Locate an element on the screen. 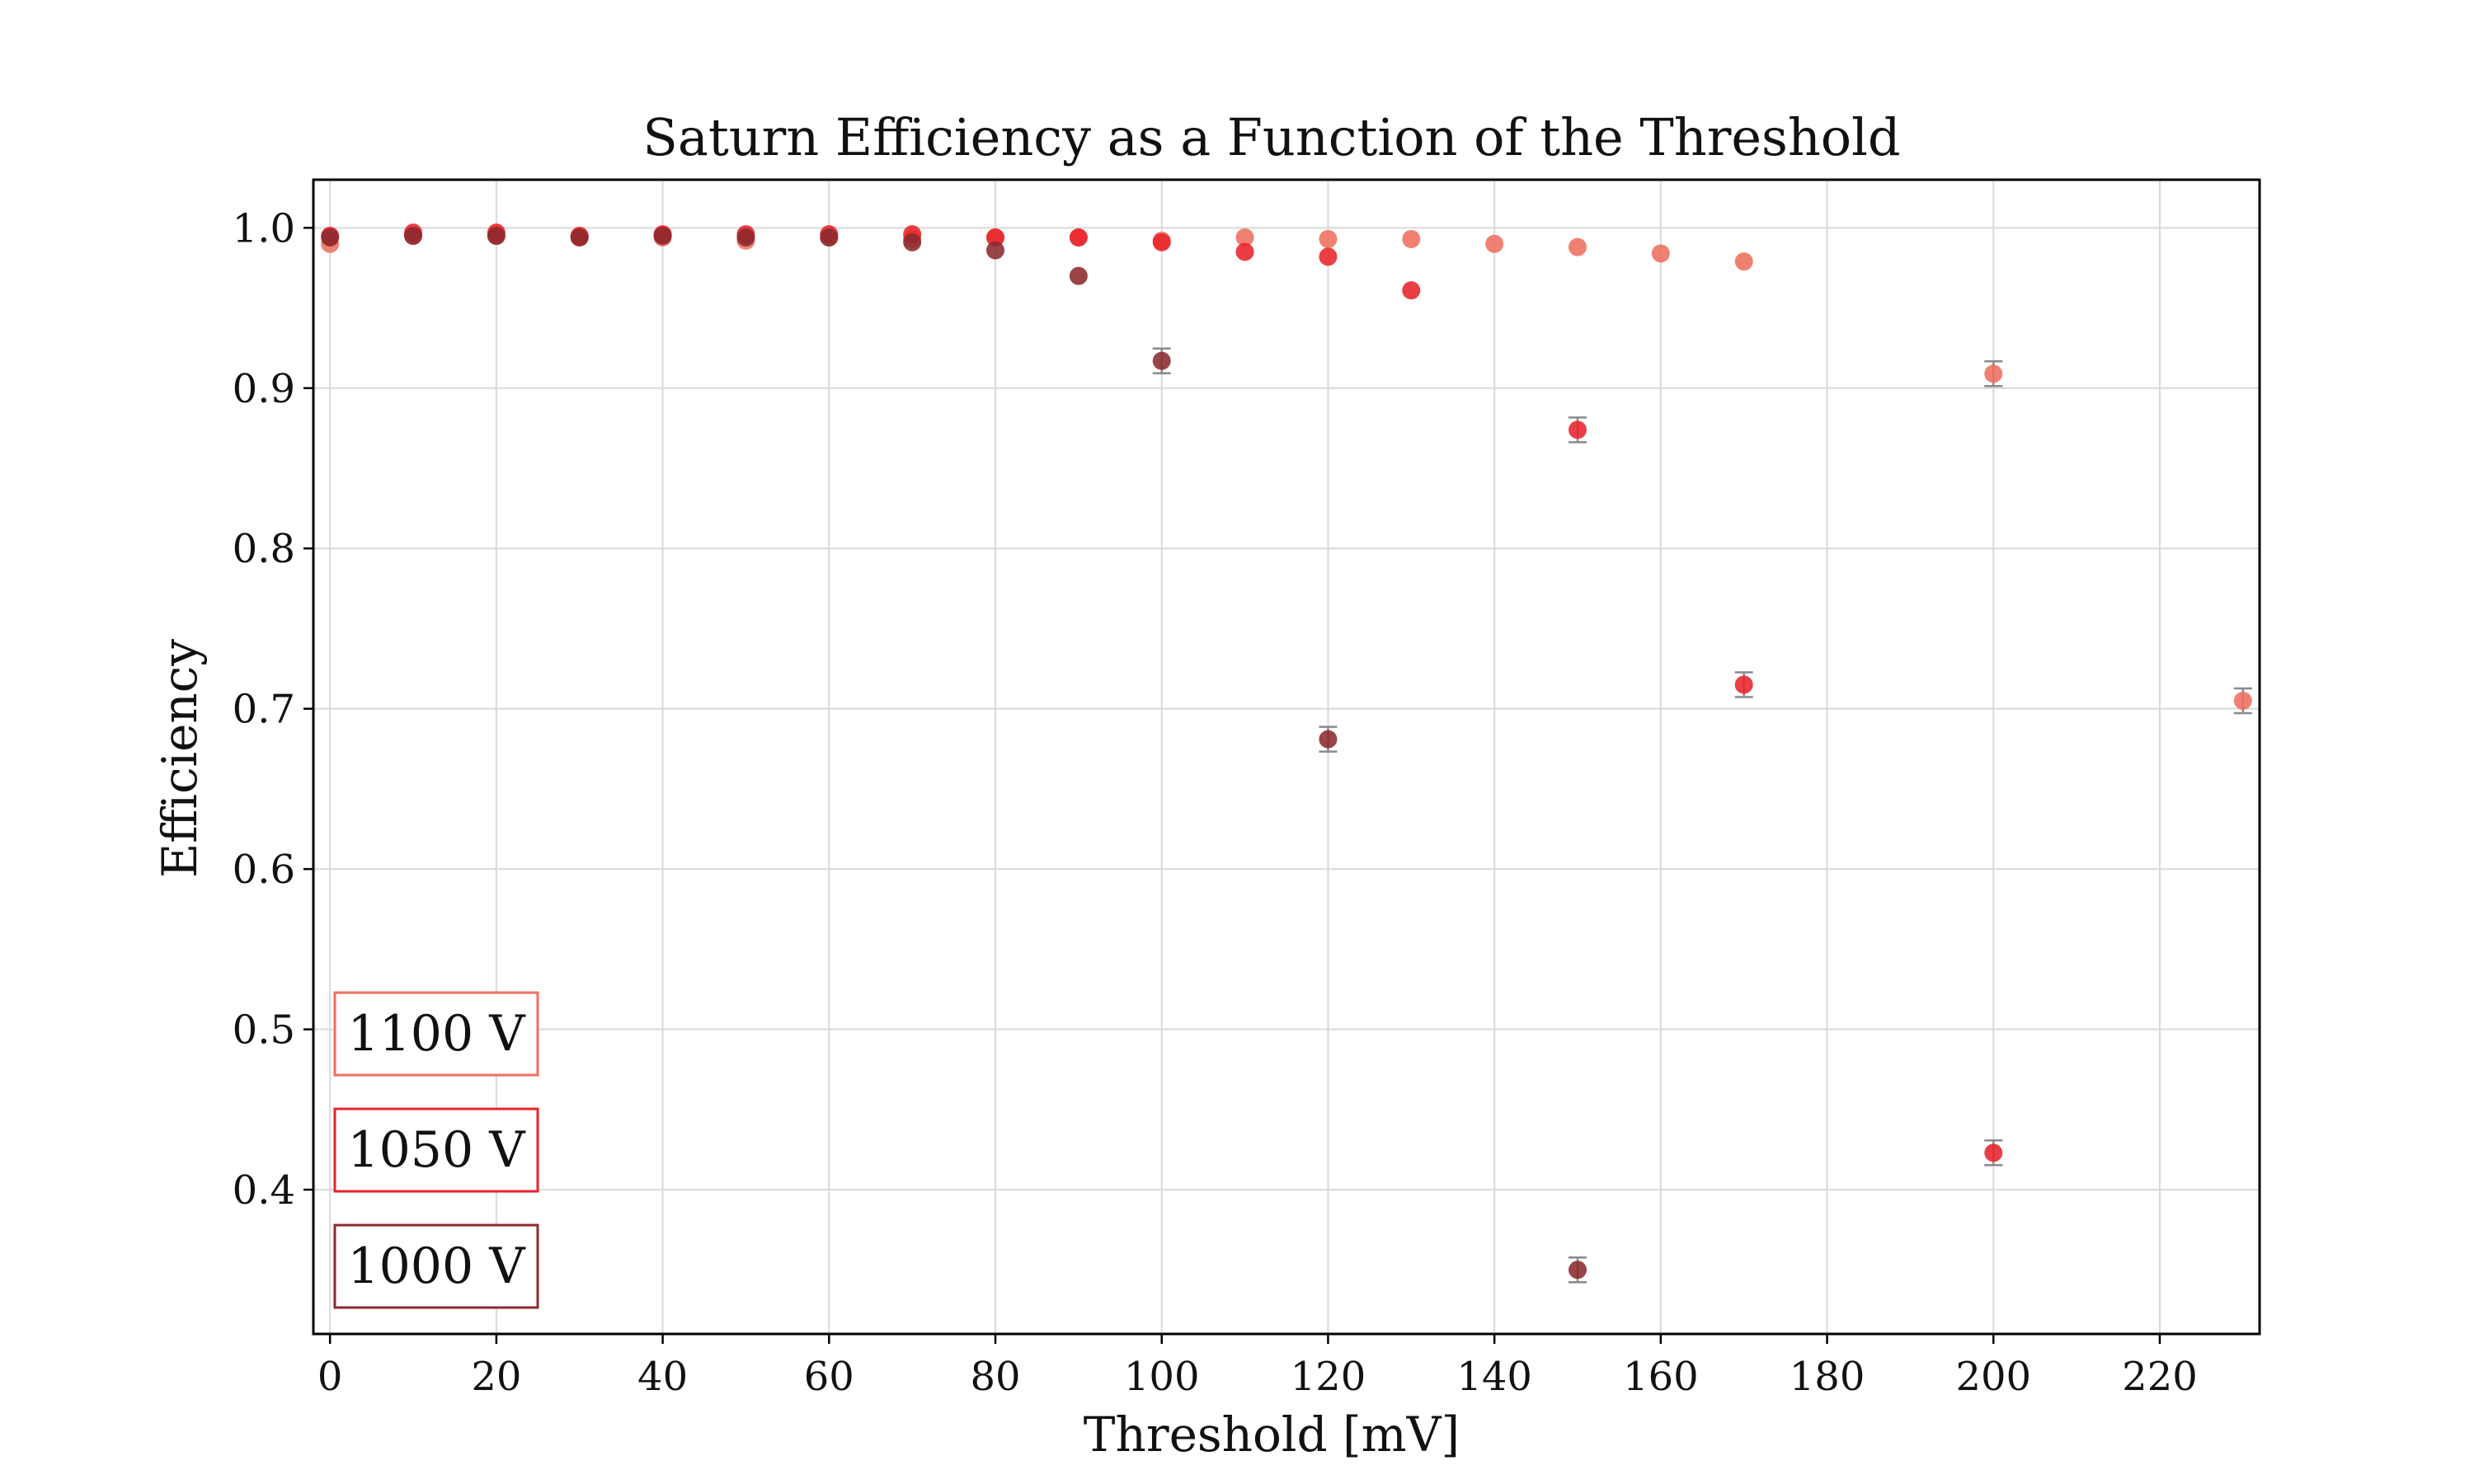 Image resolution: width=2474 pixels, height=1484 pixels. legend-entry: 1000 V is located at coordinates (436, 1266).